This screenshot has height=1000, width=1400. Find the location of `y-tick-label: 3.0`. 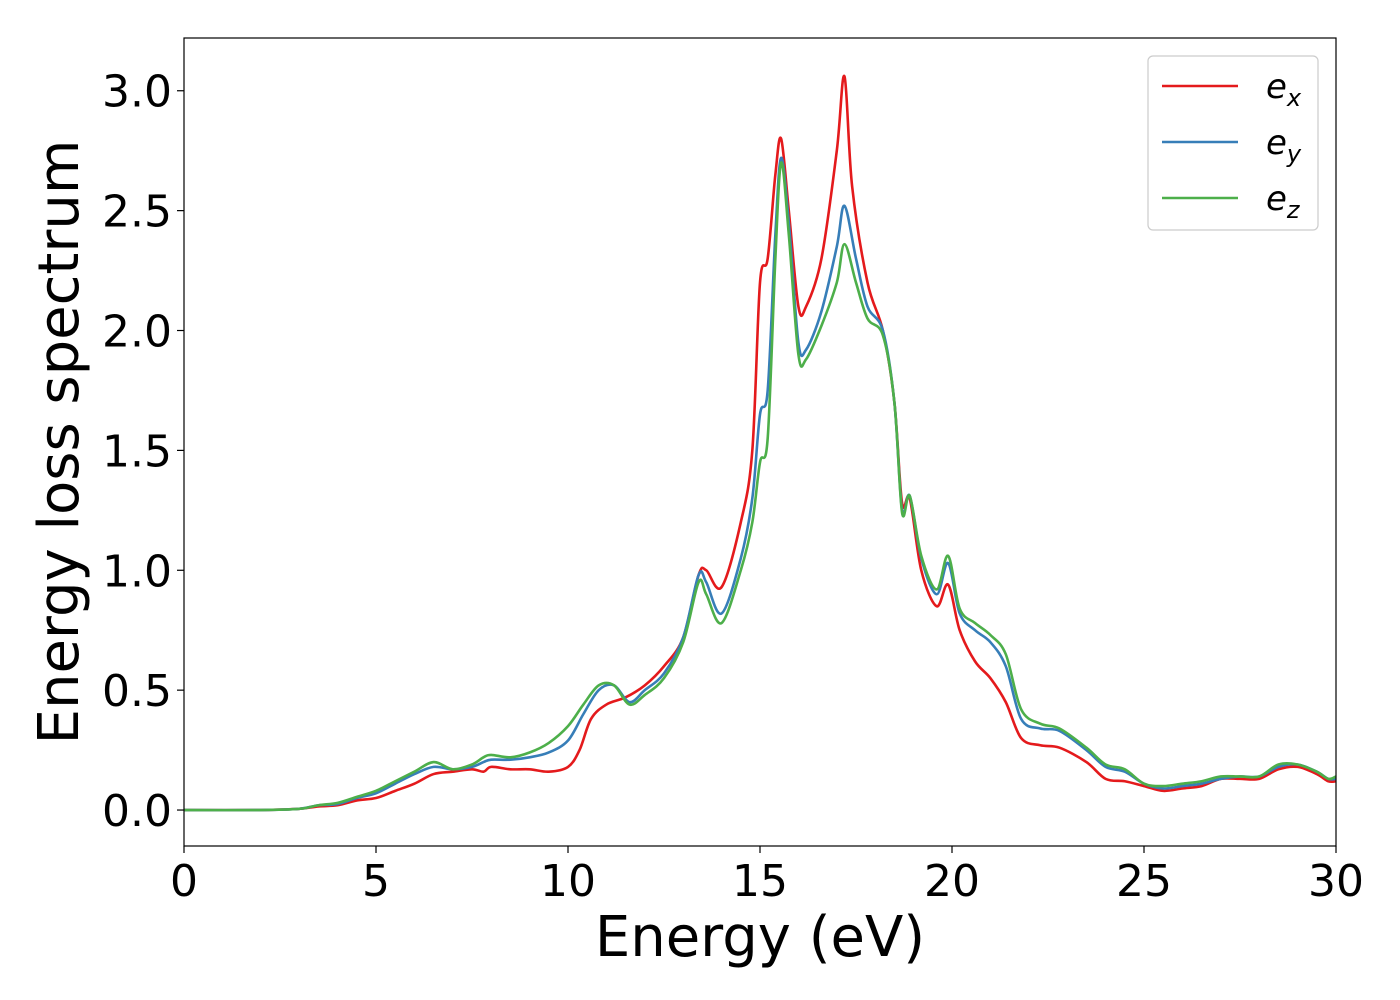

y-tick-label: 3.0 is located at coordinates (137, 92).